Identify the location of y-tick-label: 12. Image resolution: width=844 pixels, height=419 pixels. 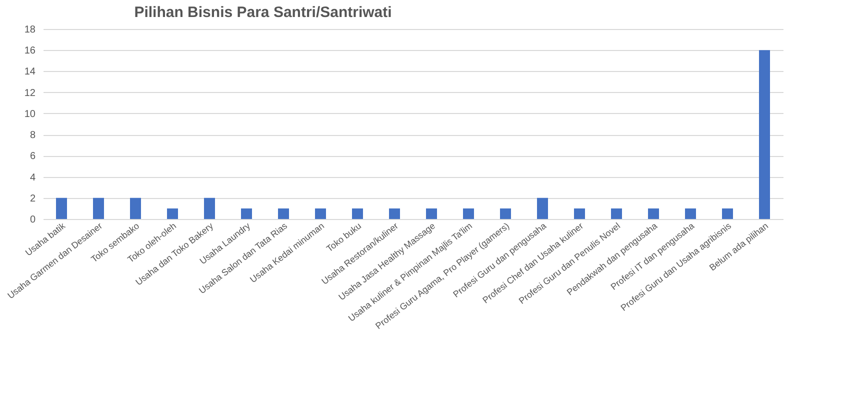
(30, 93).